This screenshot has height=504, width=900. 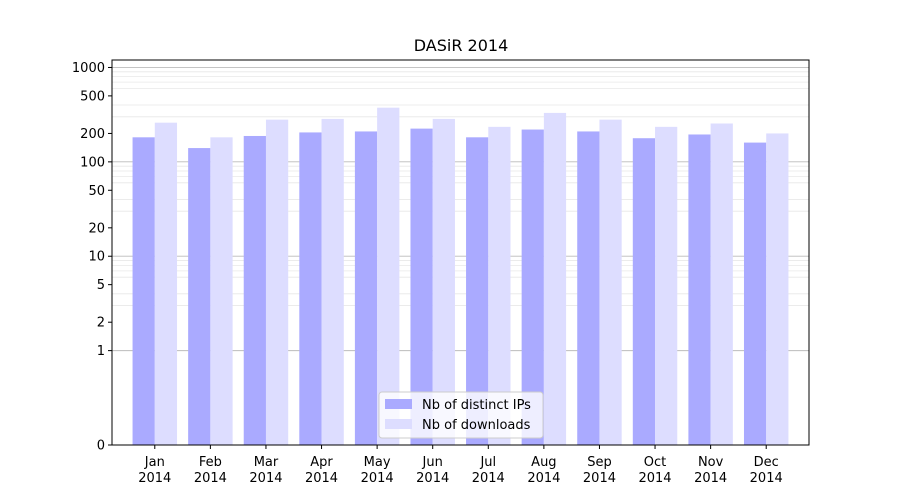 I want to click on y-axis: 0 1 2 5 10 20 50 100 200 500 1000, so click(x=92, y=257).